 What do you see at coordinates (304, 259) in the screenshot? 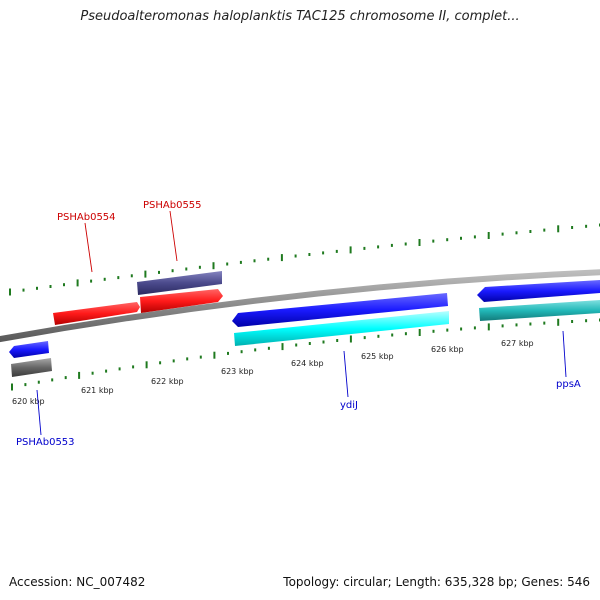
I see `outer-tick-ring` at bounding box center [304, 259].